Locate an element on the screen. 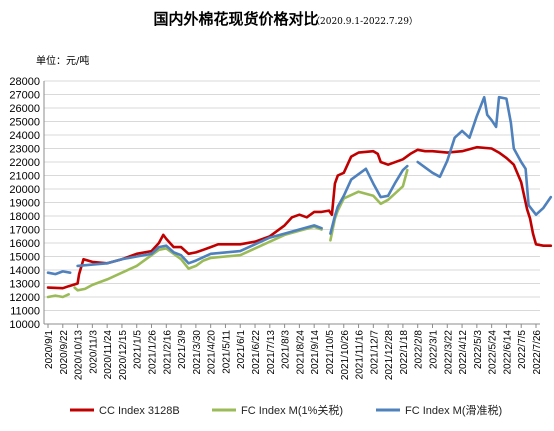 The image size is (554, 431). y-tick-label: 12000 is located at coordinates (24, 298).